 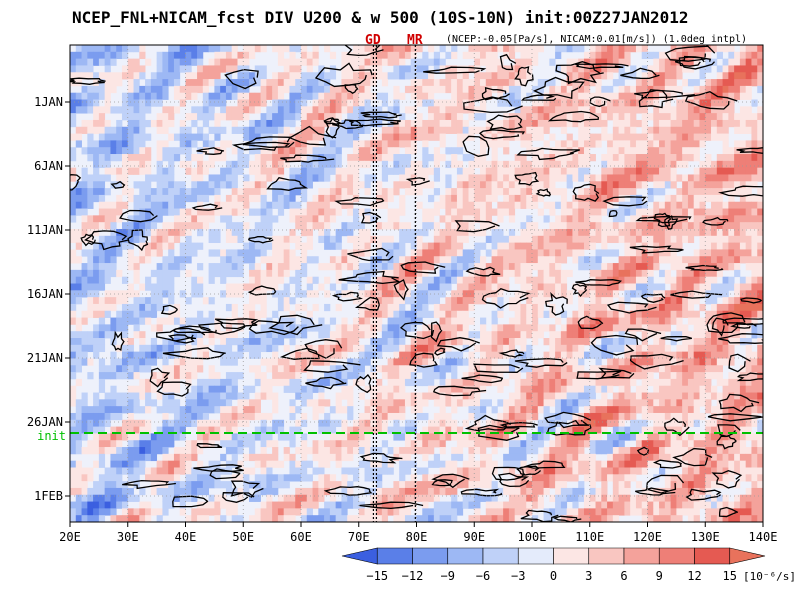 What do you see at coordinates (377, 576) in the screenshot?
I see `colorbar-tick-label: −15` at bounding box center [377, 576].